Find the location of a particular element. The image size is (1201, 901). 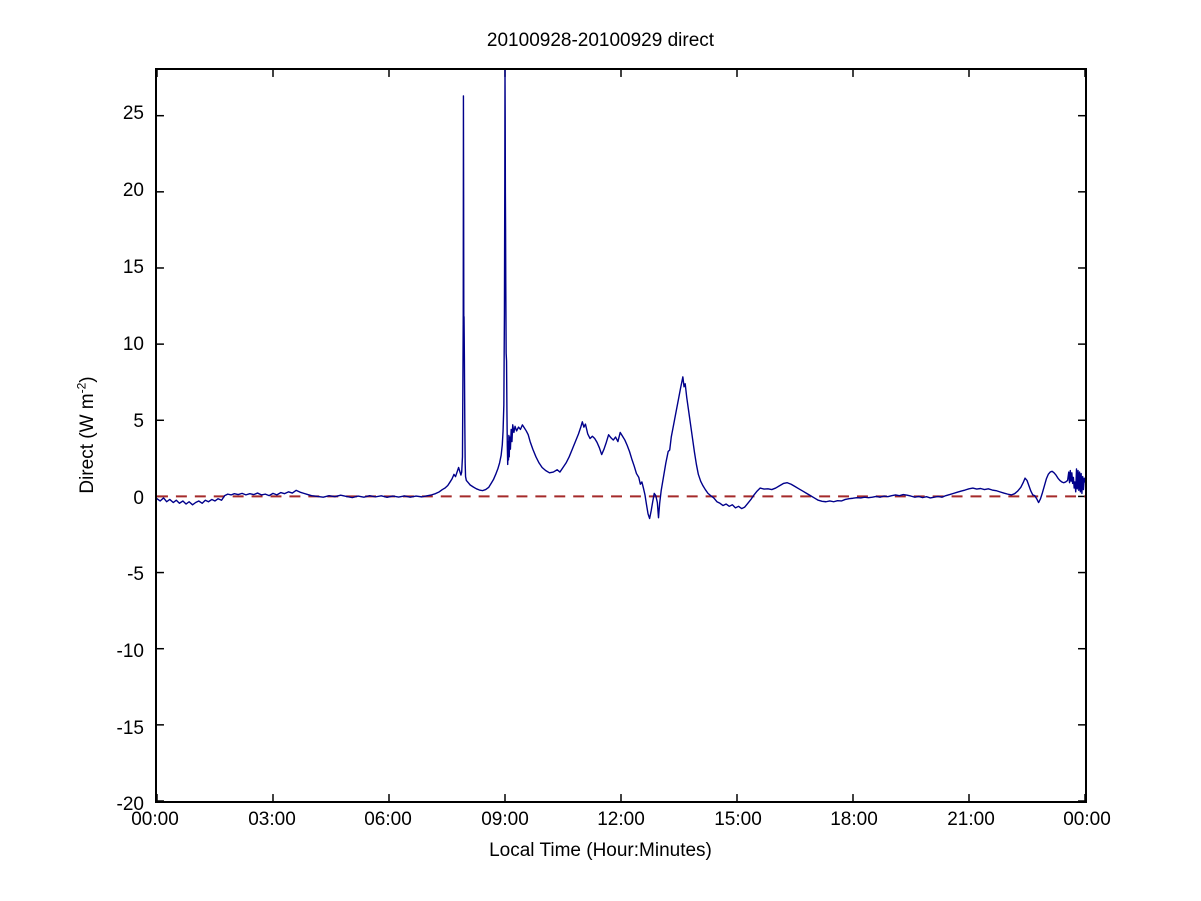

y-tick-label: -10 is located at coordinates (130, 651).